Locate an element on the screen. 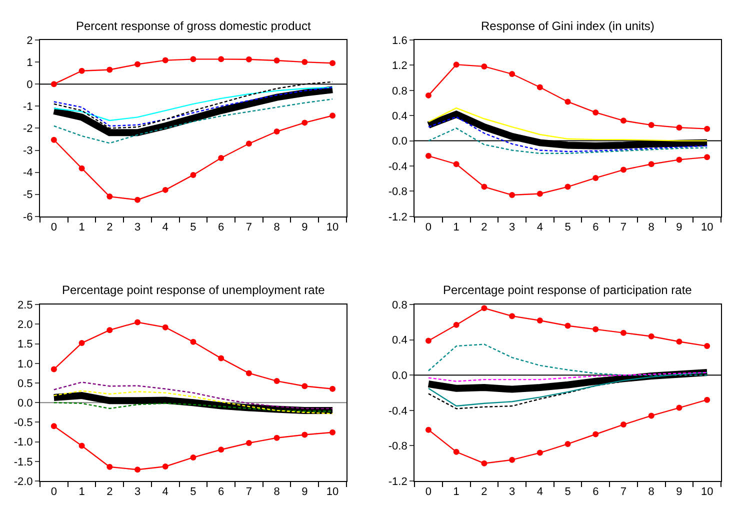 This screenshot has width=734, height=510. y-tick-label: 1.2 is located at coordinates (400, 66).